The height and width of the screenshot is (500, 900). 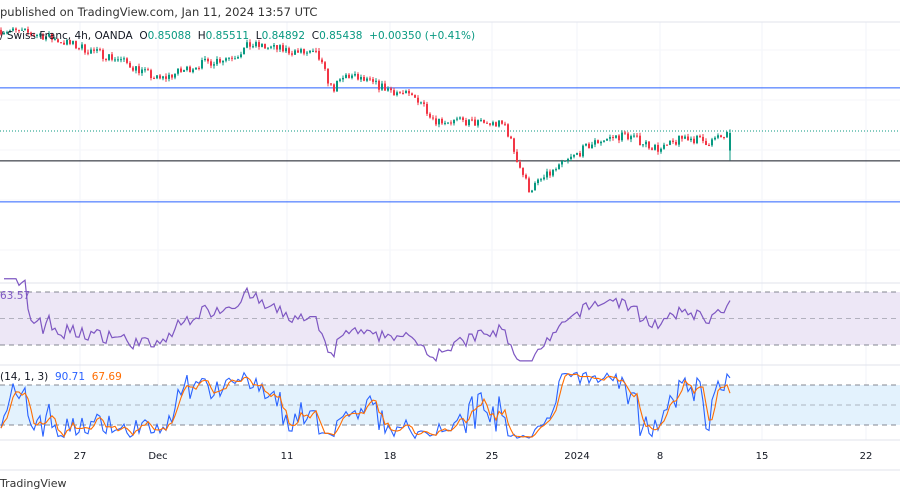 What do you see at coordinates (33, 483) in the screenshot?
I see `tradingview-brand: TradingView` at bounding box center [33, 483].